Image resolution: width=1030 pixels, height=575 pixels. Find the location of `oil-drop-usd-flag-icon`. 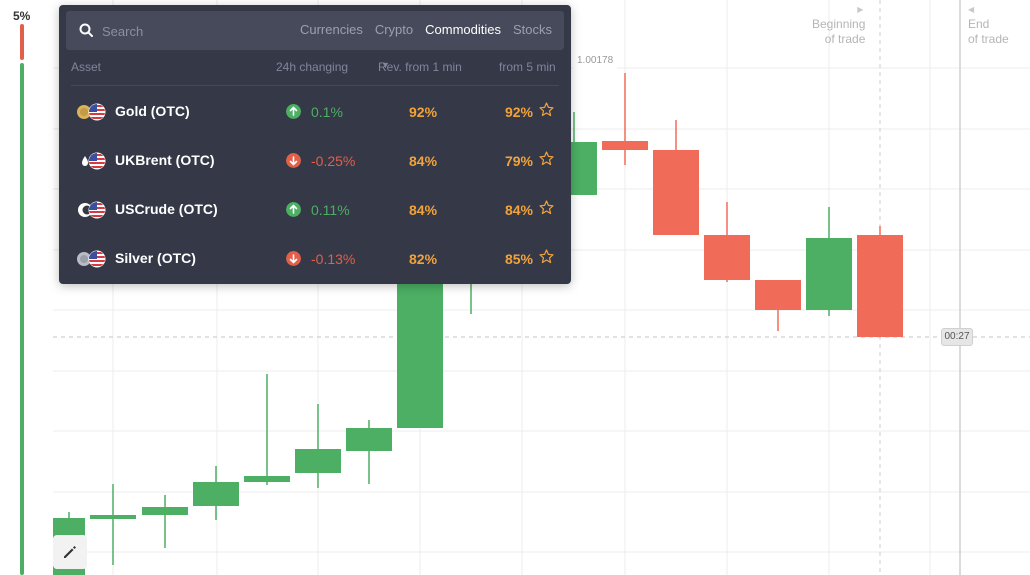

oil-drop-usd-flag-icon is located at coordinates (94, 161).